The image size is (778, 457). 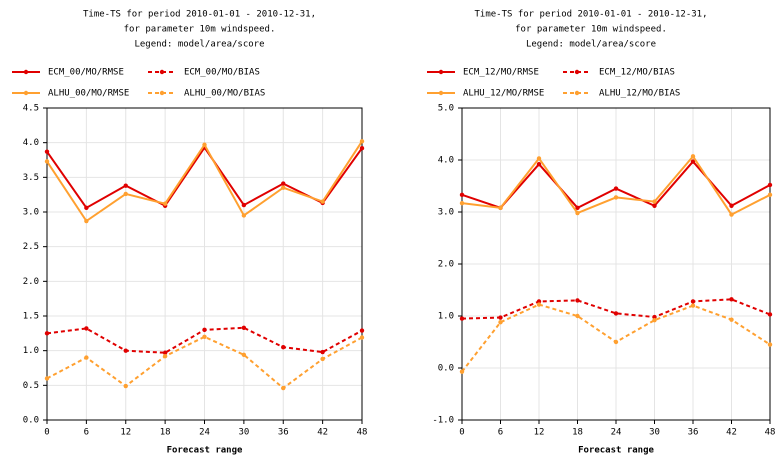 What do you see at coordinates (222, 73) in the screenshot?
I see `legend-label: ECM_00/MO/BIAS` at bounding box center [222, 73].